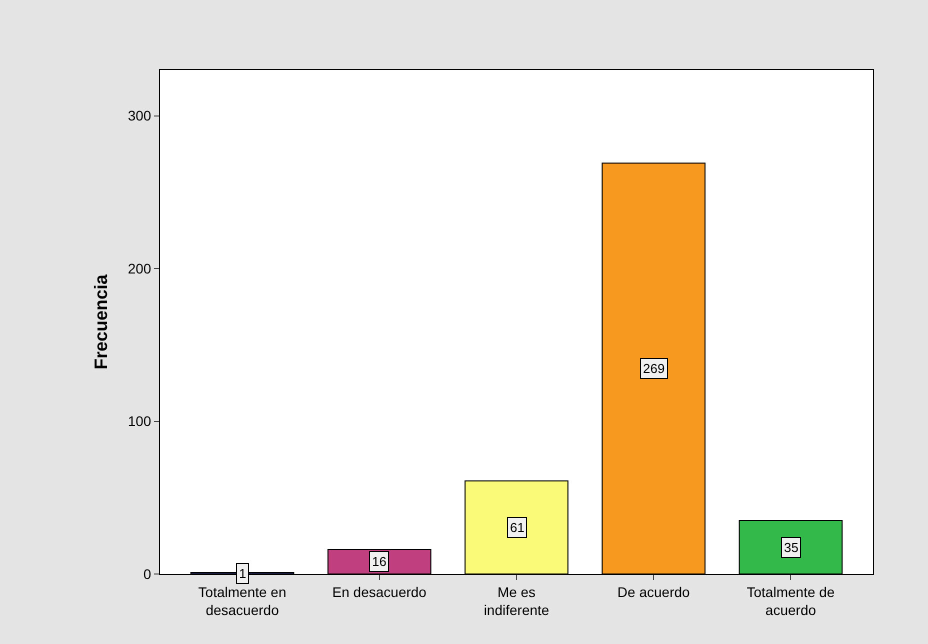 This screenshot has width=928, height=644. Describe the element at coordinates (101, 321) in the screenshot. I see `y-axis-title: Frecuencia` at that location.